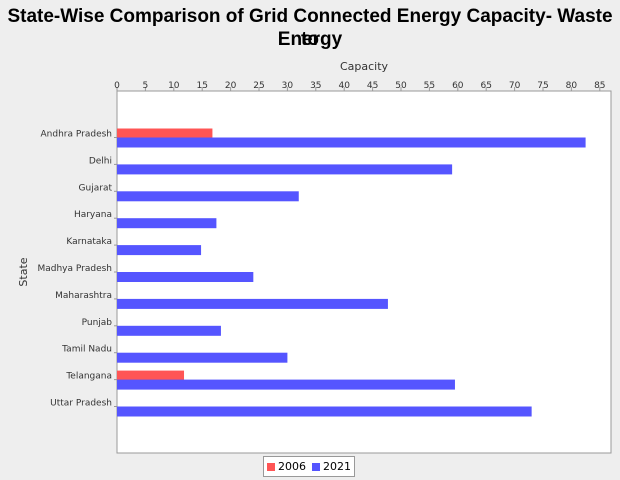 Image resolution: width=620 pixels, height=480 pixels. What do you see at coordinates (185, 277) in the screenshot?
I see `bar-2021-madhya-pradesh` at bounding box center [185, 277].